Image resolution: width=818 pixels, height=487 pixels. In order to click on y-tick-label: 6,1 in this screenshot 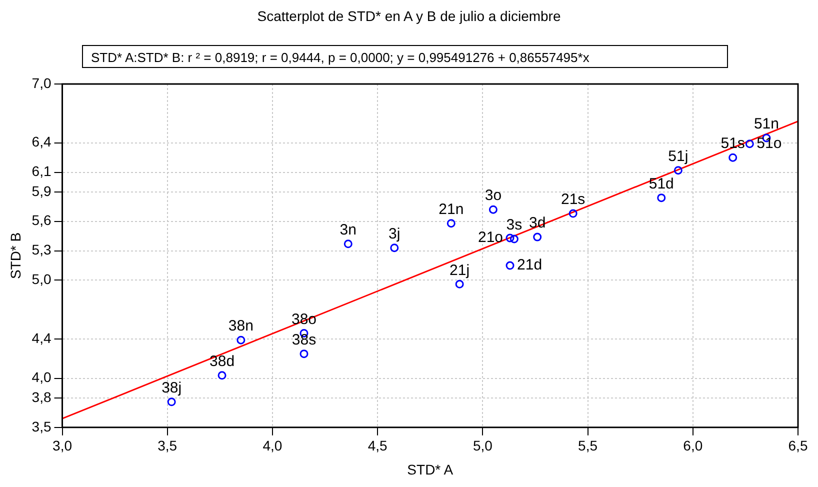, I will do `click(42, 171)`.